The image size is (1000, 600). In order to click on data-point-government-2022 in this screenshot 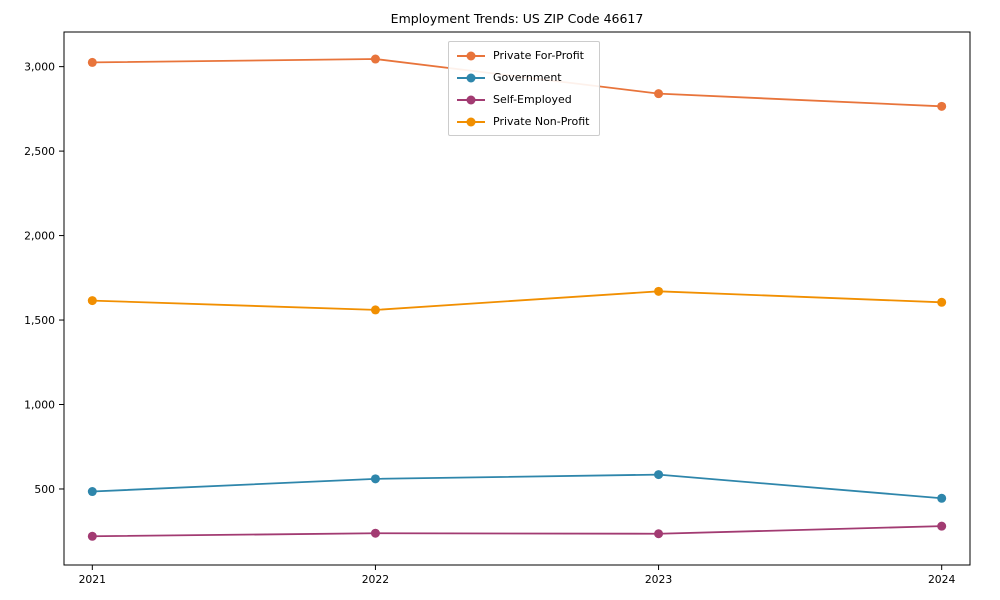, I will do `click(375, 479)`.